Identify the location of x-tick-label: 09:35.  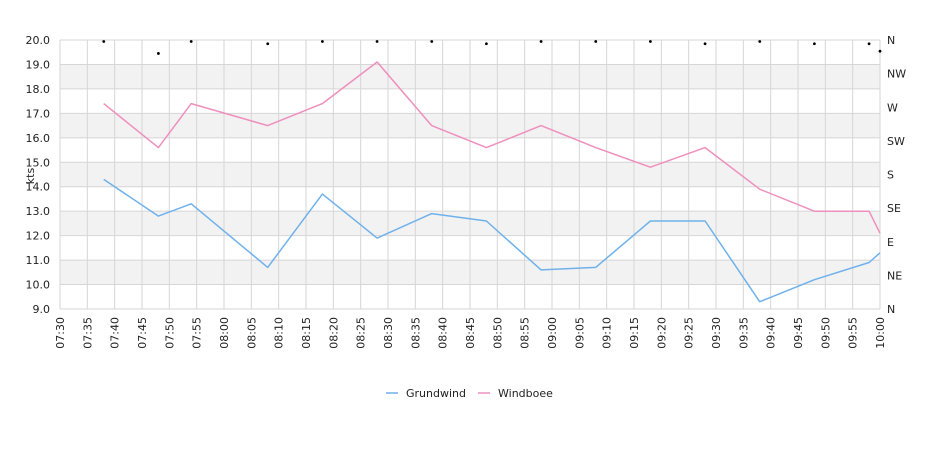
(743, 333).